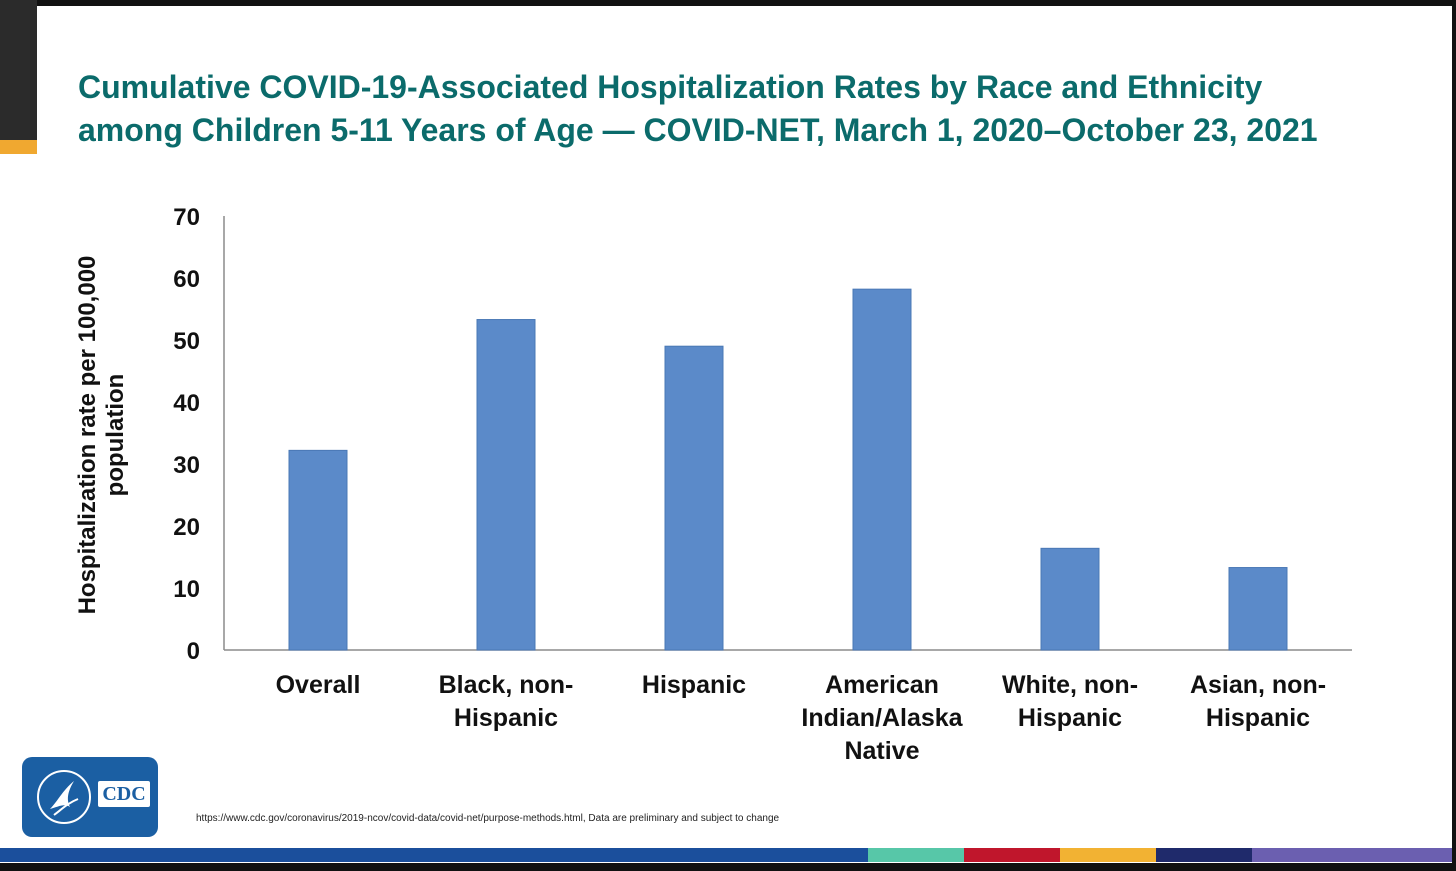 This screenshot has width=1456, height=871. What do you see at coordinates (882, 685) in the screenshot?
I see `x-tick-label-line: American` at bounding box center [882, 685].